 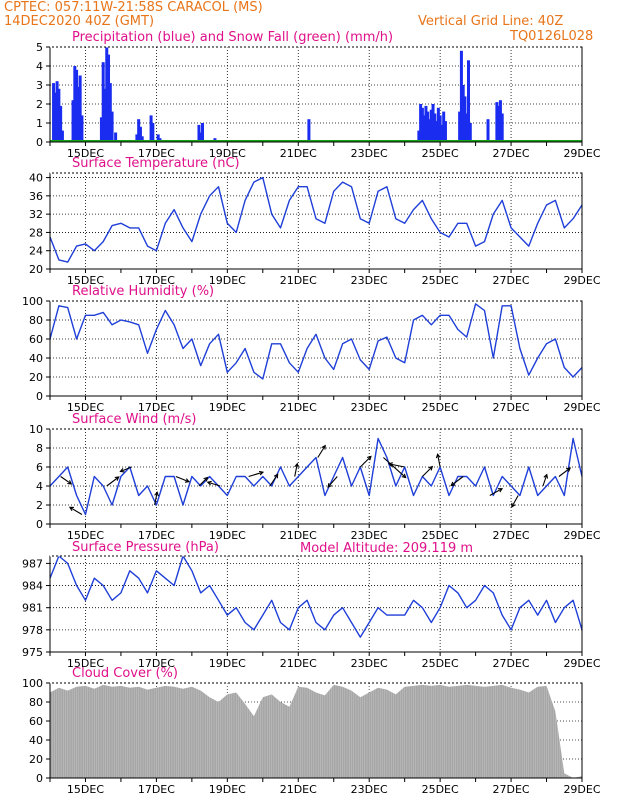 What do you see at coordinates (32, 608) in the screenshot?
I see `y-tick-label: 981` at bounding box center [32, 608].